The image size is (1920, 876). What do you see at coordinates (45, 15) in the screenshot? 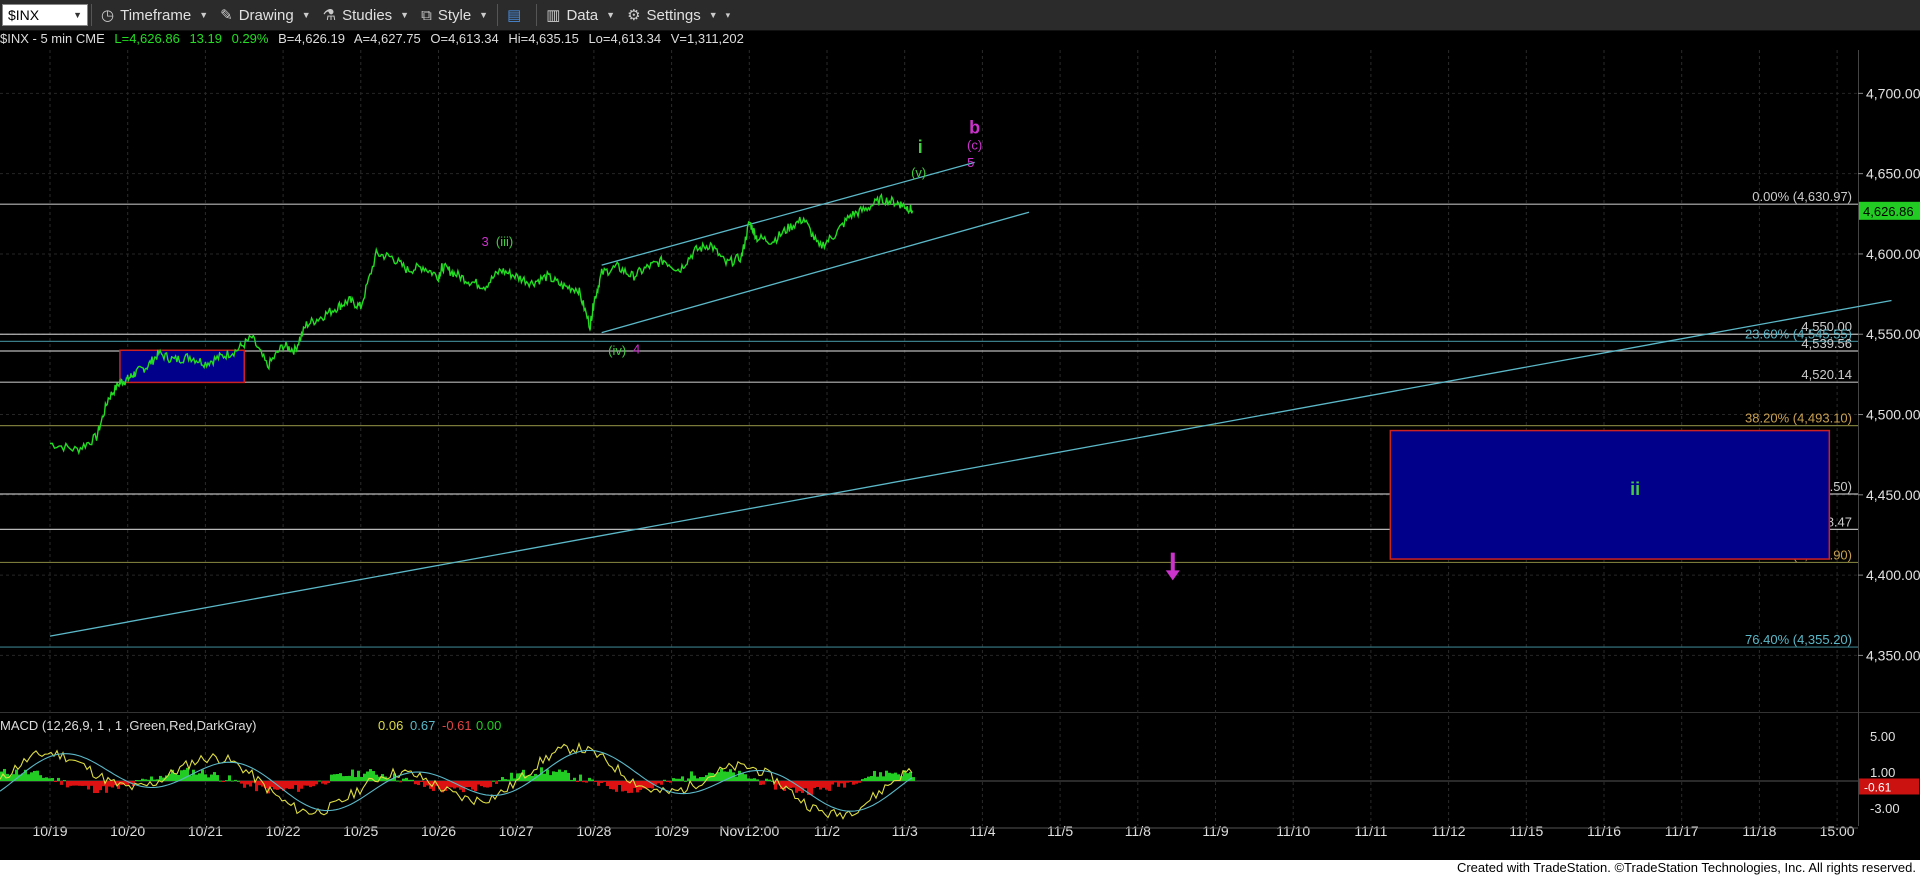
I see `symbol-input: $INX ▼` at bounding box center [45, 15].